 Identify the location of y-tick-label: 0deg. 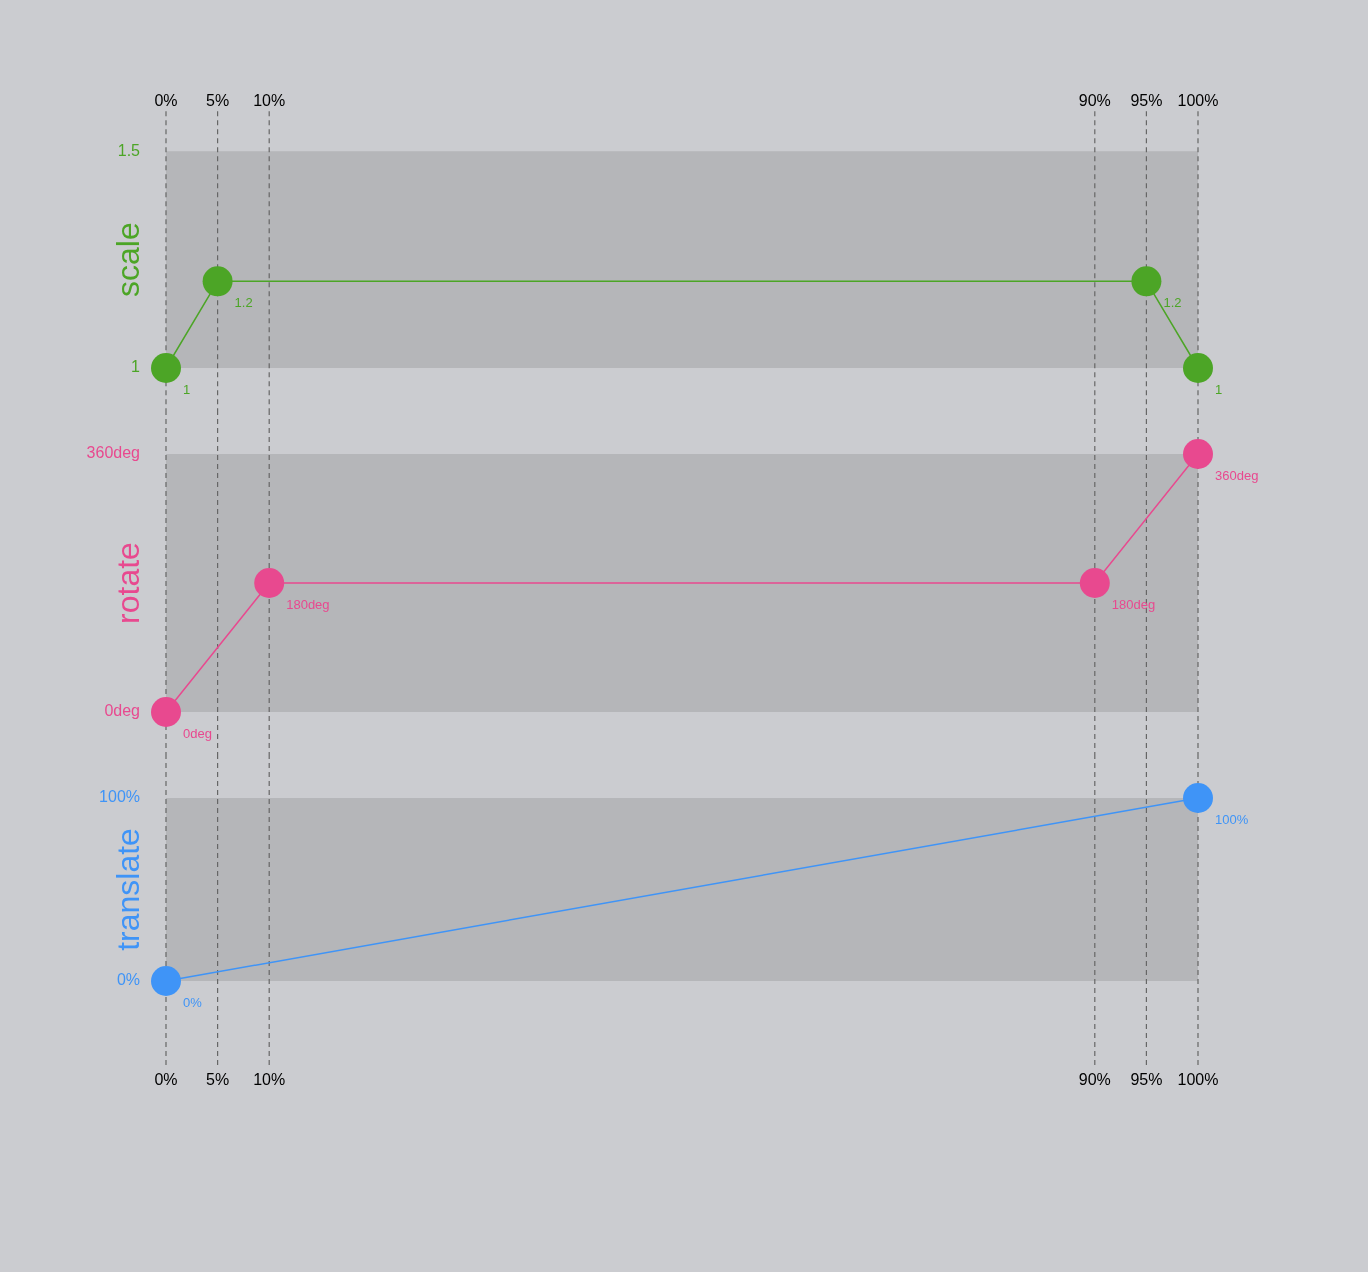
(122, 711).